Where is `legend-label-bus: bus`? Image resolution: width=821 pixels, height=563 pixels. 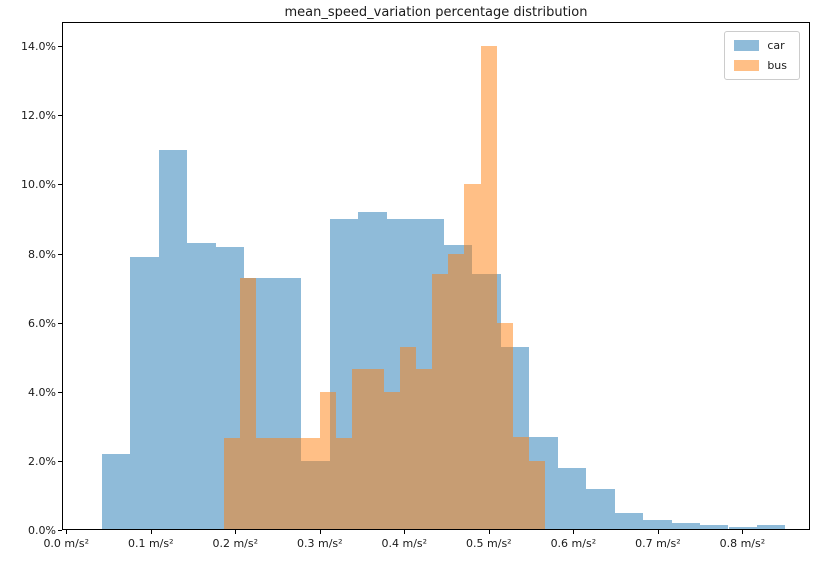
legend-label-bus: bus is located at coordinates (777, 65).